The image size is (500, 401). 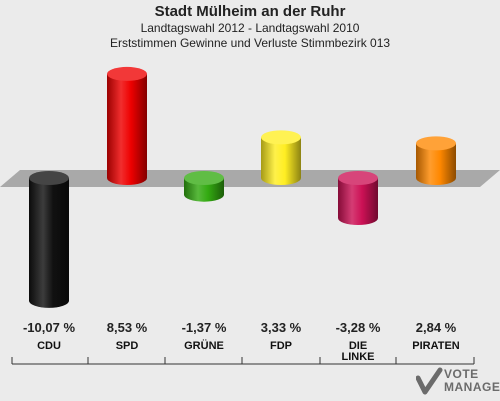 What do you see at coordinates (49, 327) in the screenshot?
I see `value-label-0: -10,07 %` at bounding box center [49, 327].